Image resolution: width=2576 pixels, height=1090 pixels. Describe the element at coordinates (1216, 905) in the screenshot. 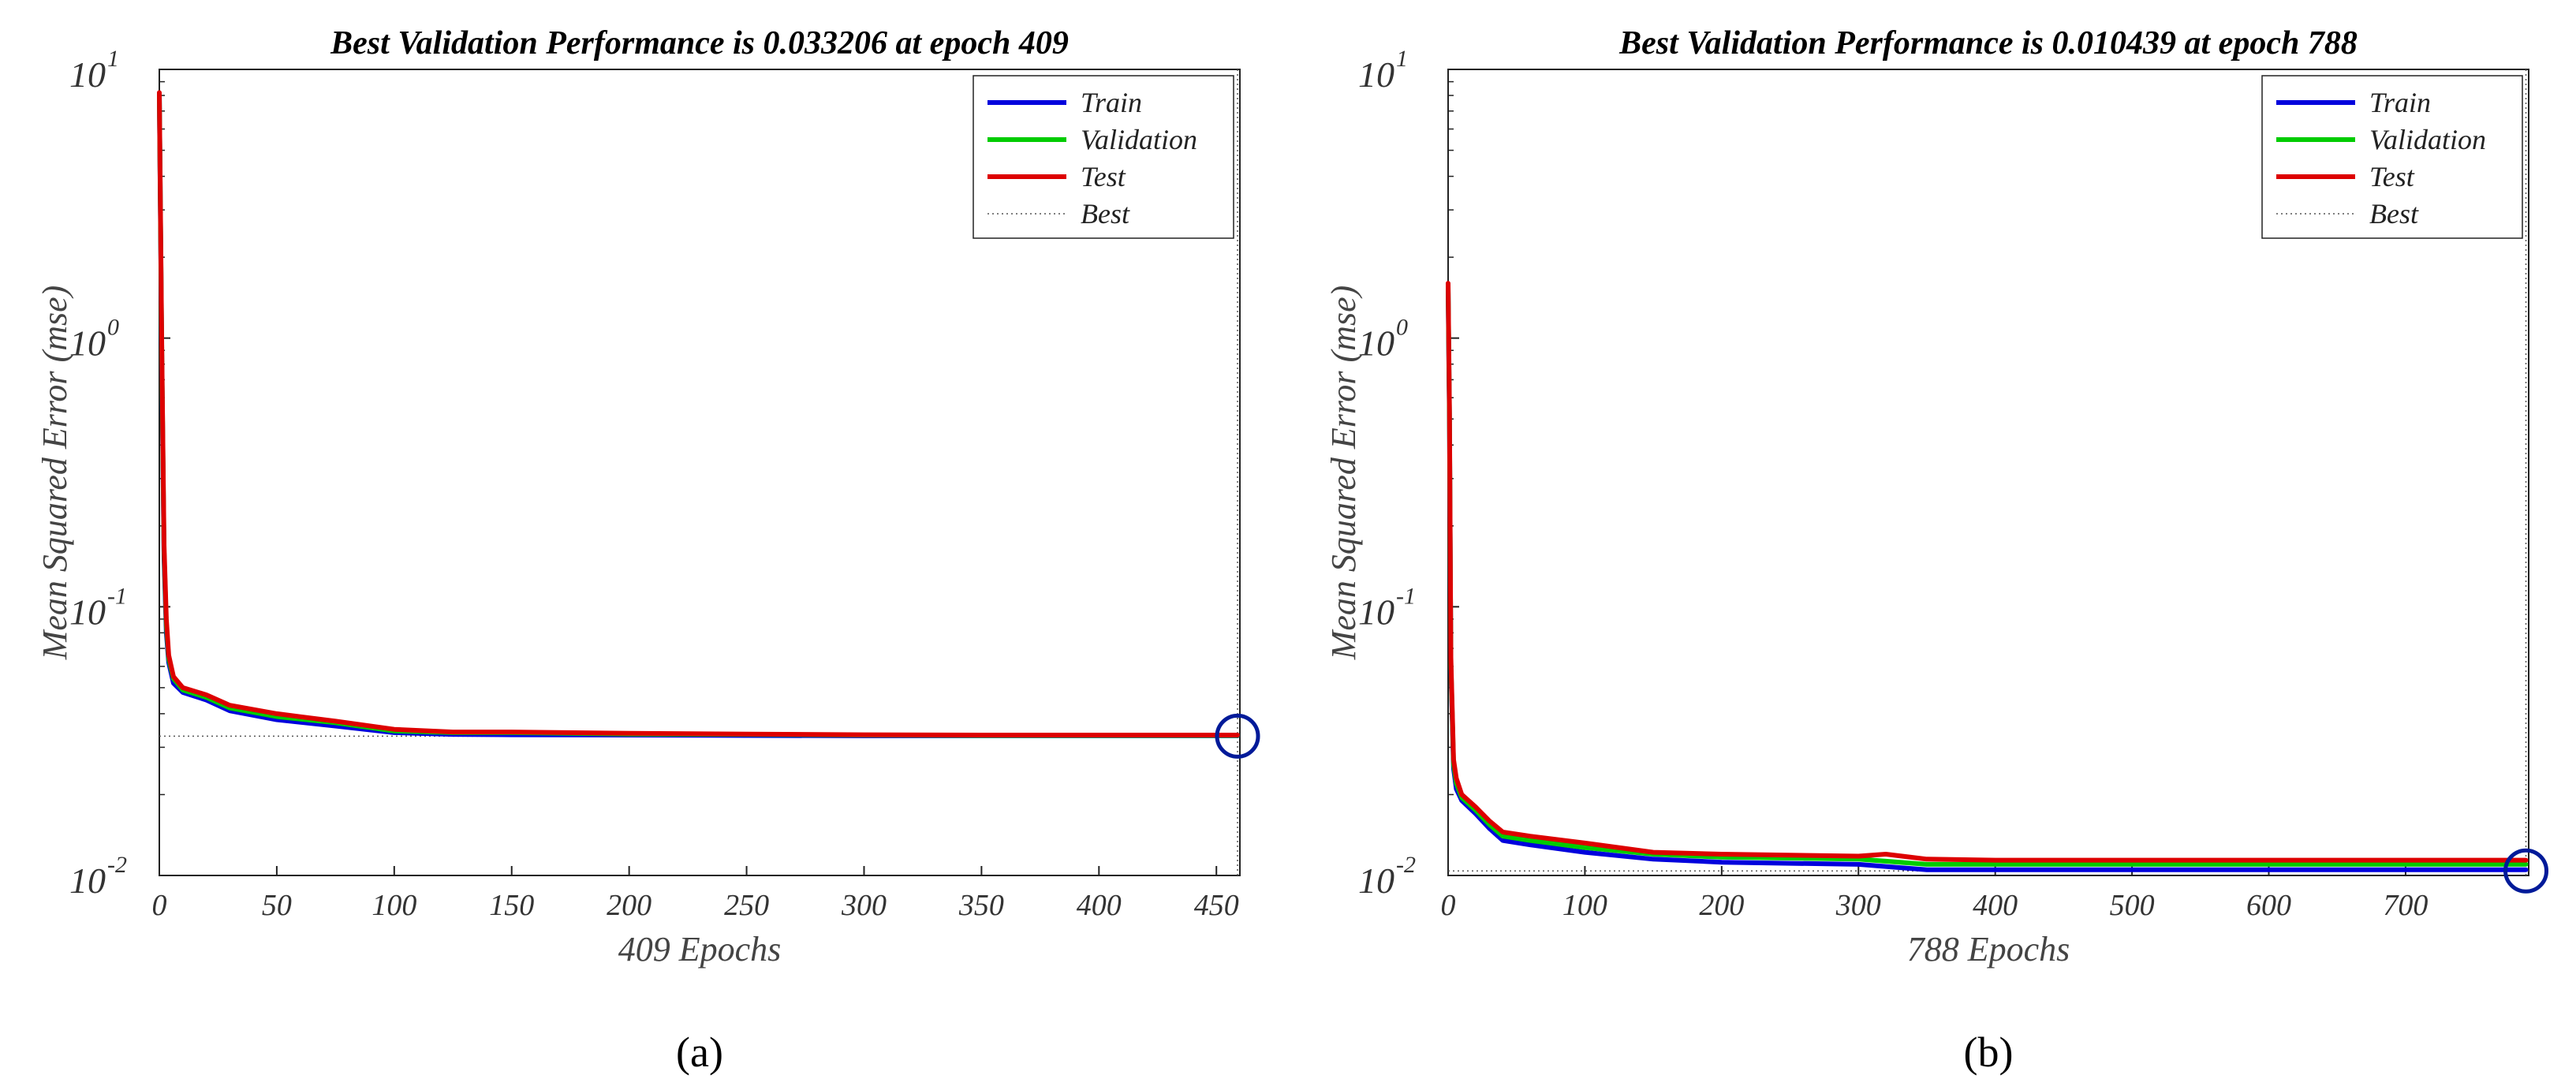

I see `x-tick-label: 450` at that location.